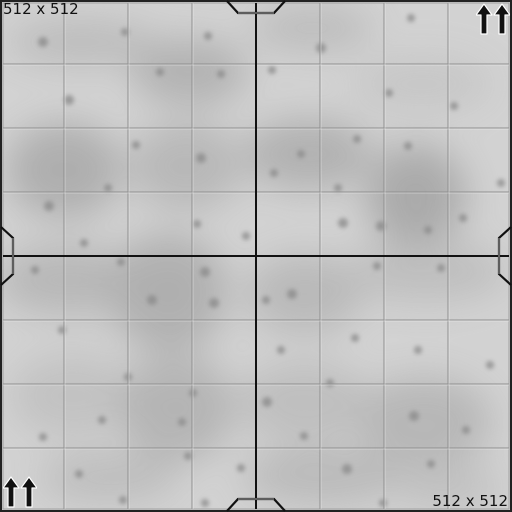 The width and height of the screenshot is (512, 512). I want to click on top-edge-tab-icon, so click(256, 7).